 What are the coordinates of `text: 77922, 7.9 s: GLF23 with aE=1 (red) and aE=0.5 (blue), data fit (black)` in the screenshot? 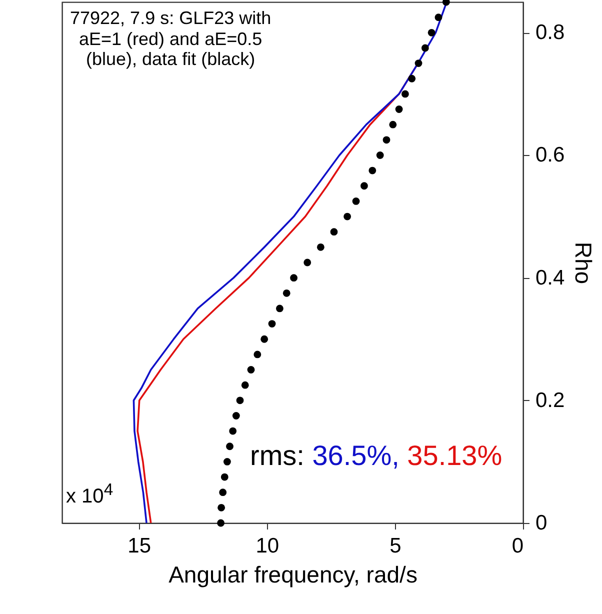 It's located at (171, 39).